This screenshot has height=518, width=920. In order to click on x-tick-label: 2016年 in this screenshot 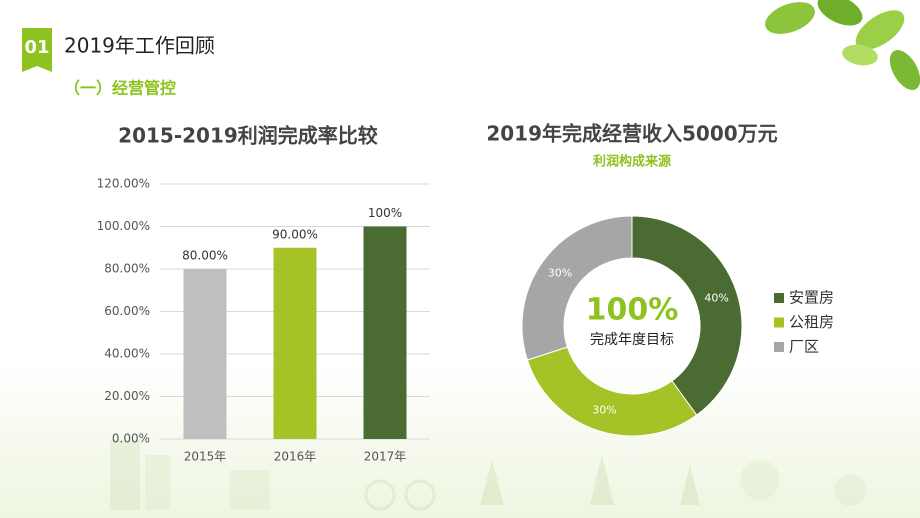, I will do `click(295, 457)`.